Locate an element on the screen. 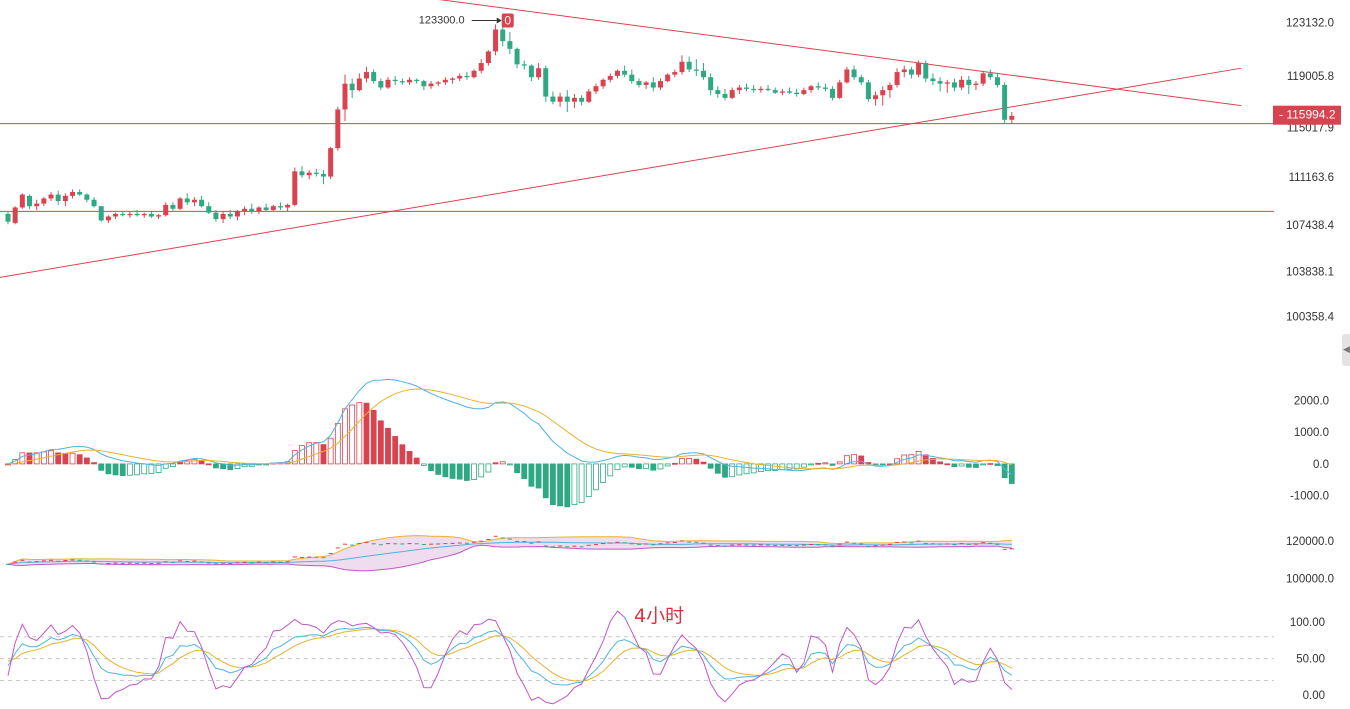 This screenshot has height=709, width=1350. signal-marker-text: 0 is located at coordinates (507, 20).